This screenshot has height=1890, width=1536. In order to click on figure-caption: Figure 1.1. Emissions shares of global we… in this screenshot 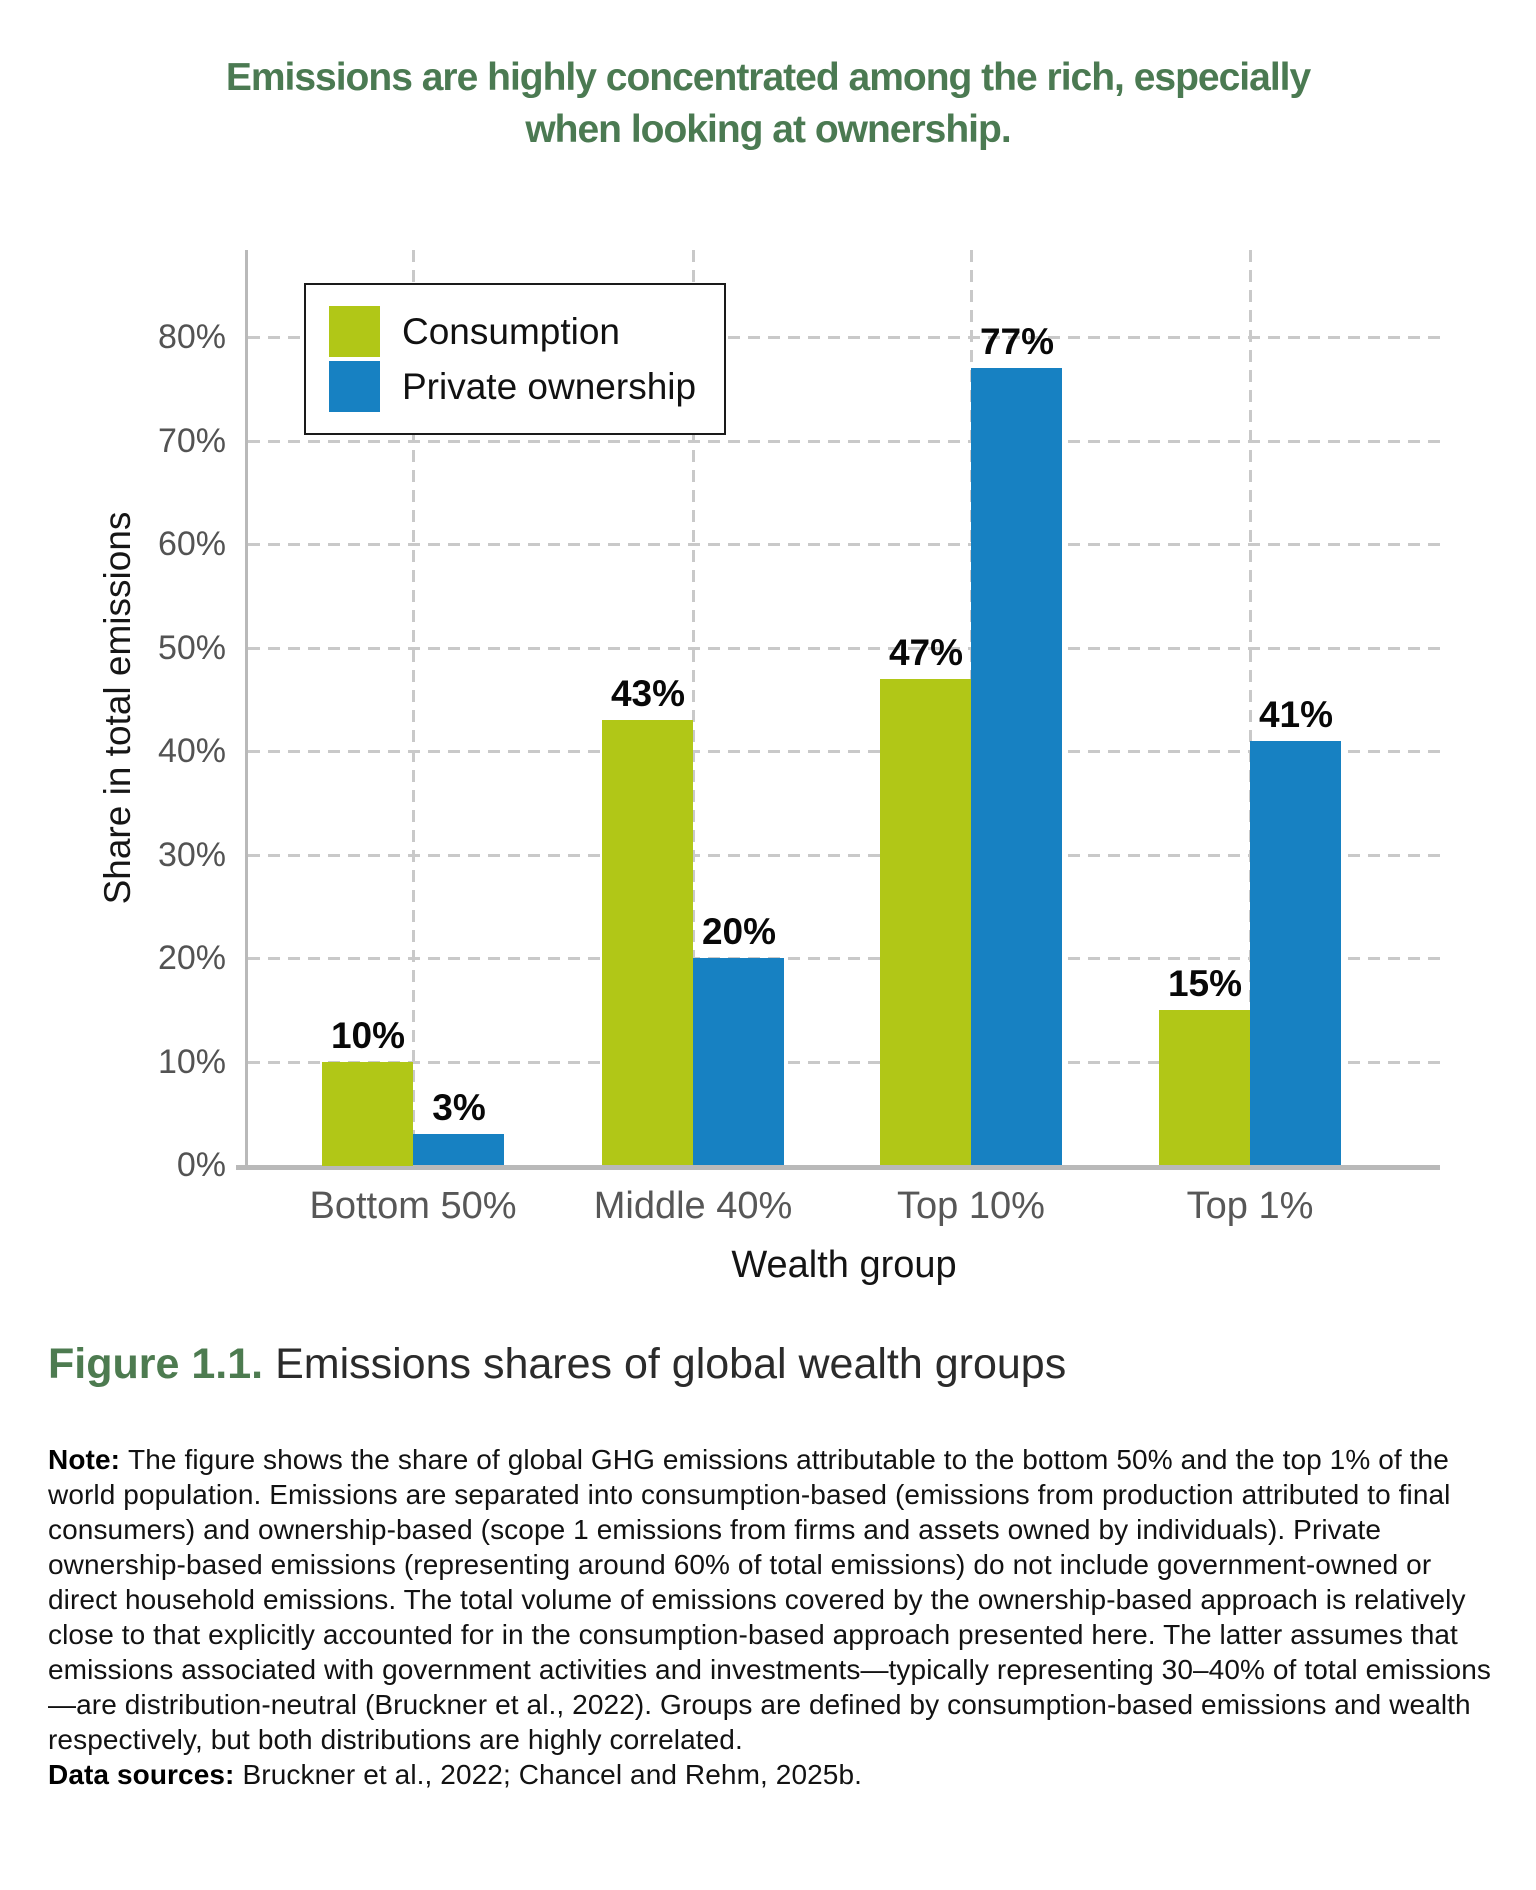, I will do `click(778, 1364)`.